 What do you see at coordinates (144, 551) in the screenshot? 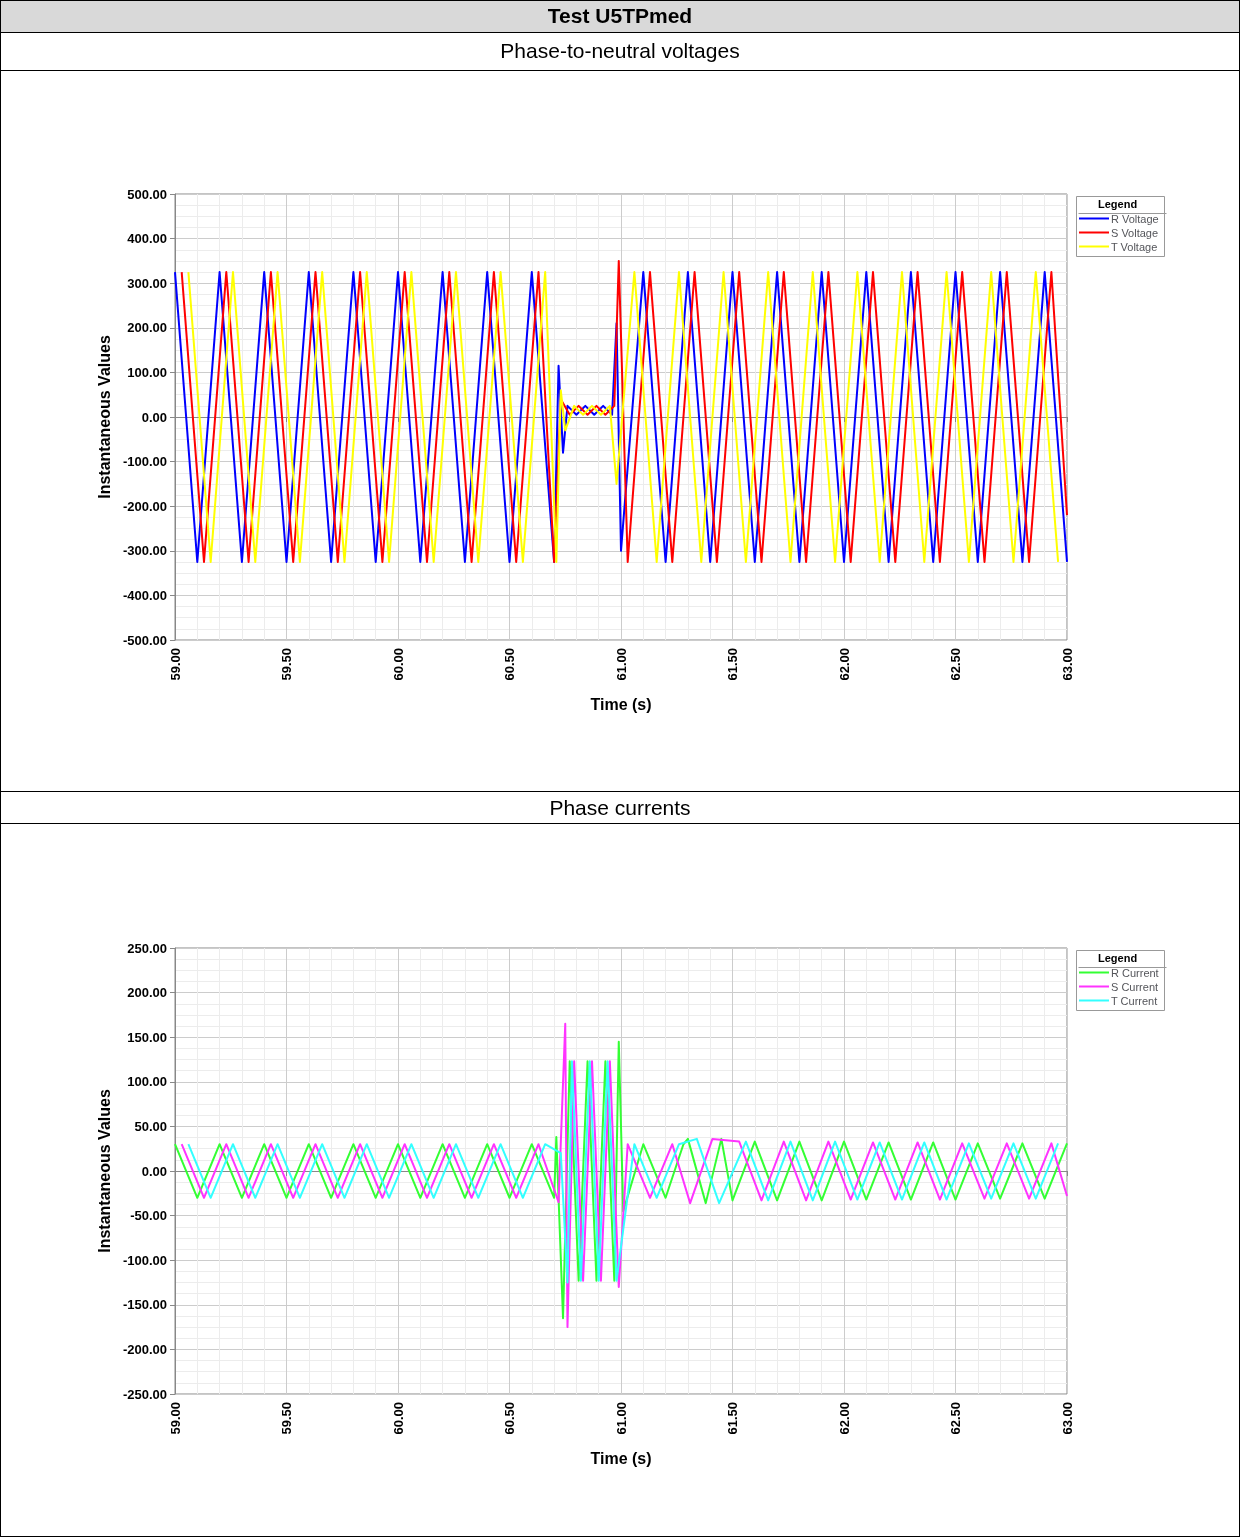
I see `y-tick-label: -300.00` at bounding box center [144, 551].